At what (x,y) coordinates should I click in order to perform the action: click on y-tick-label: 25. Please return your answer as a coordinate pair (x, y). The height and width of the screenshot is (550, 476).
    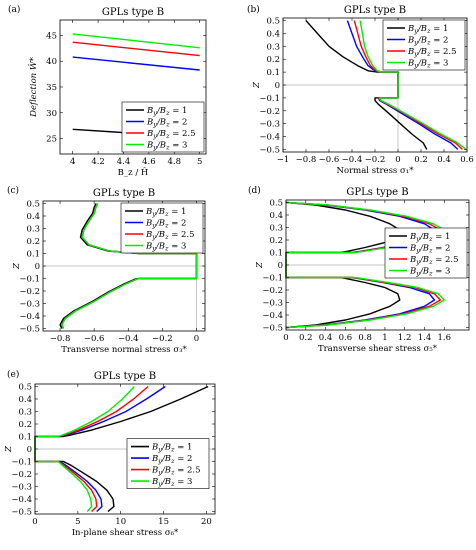
    Looking at the image, I should click on (51, 140).